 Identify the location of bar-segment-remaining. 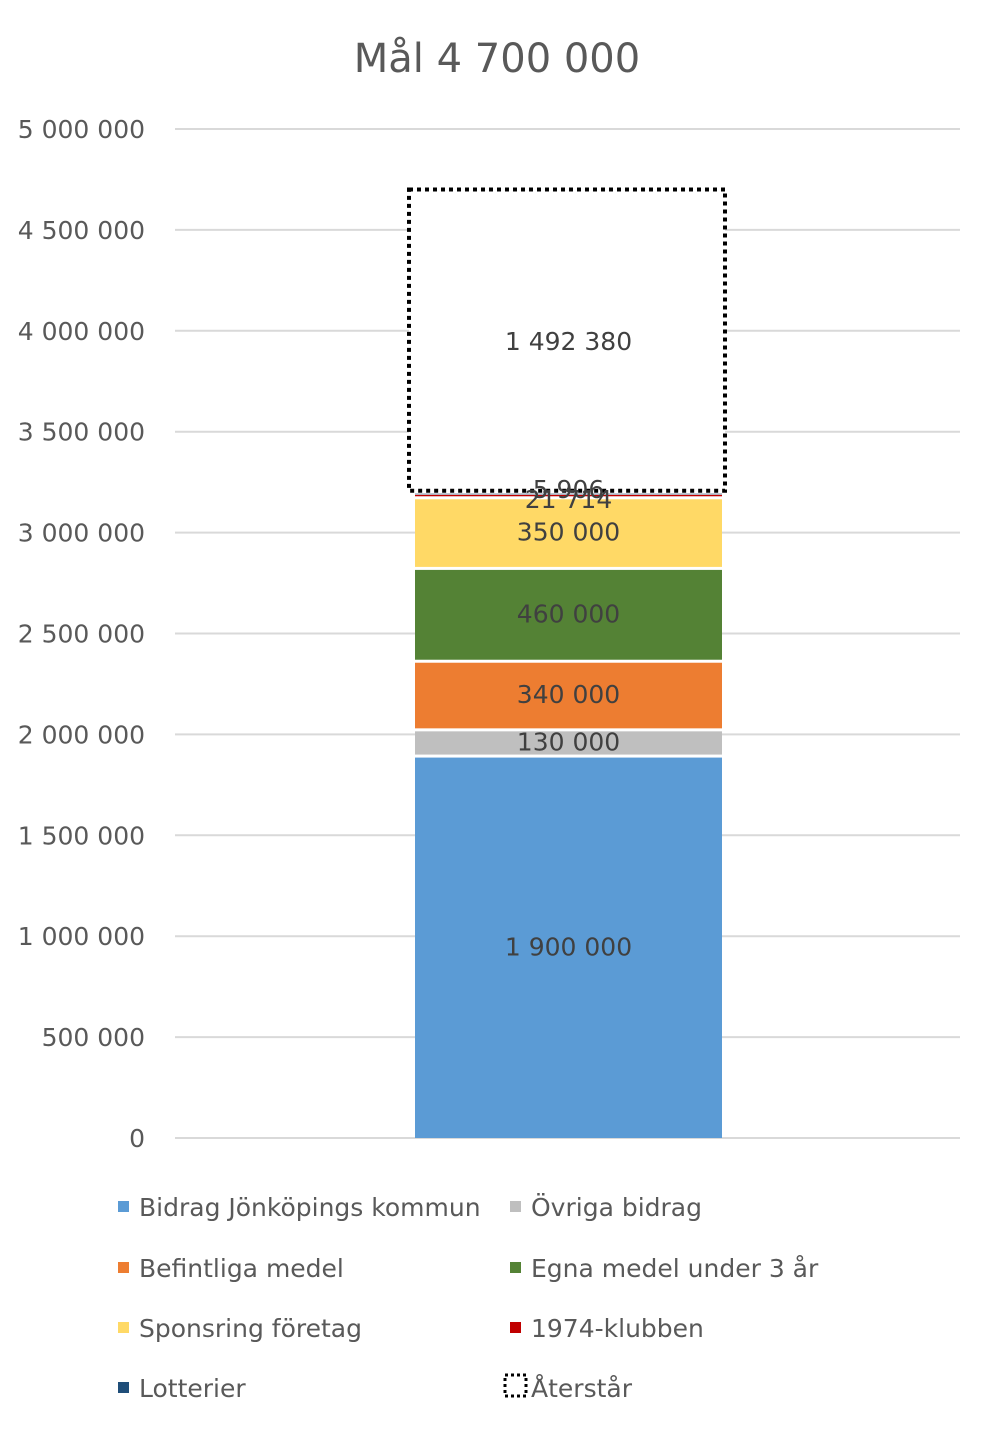
(567, 340).